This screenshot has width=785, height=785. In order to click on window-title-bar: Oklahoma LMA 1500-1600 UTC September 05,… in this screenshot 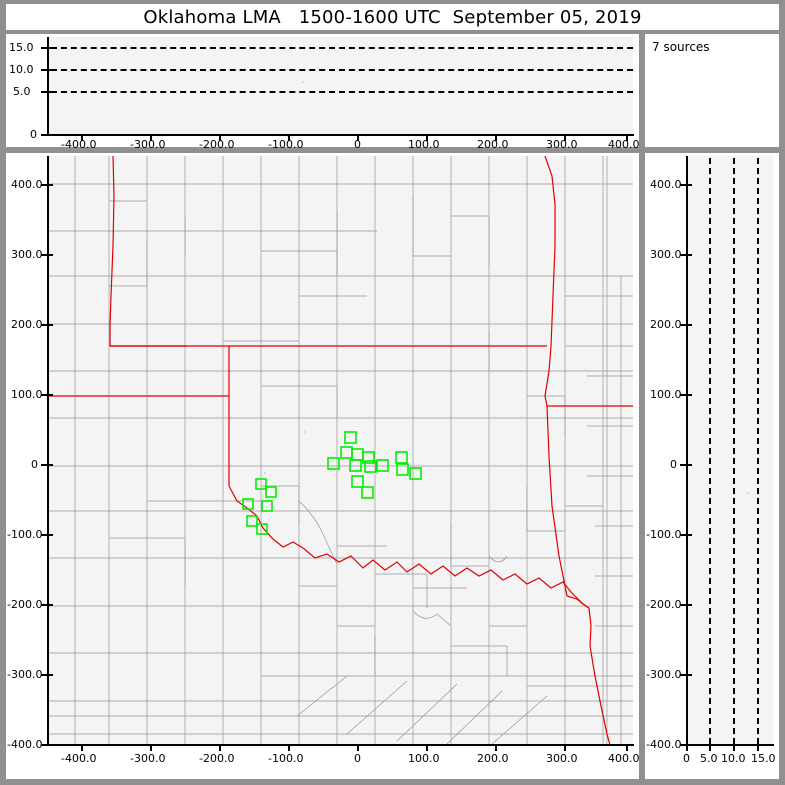, I will do `click(392, 17)`.